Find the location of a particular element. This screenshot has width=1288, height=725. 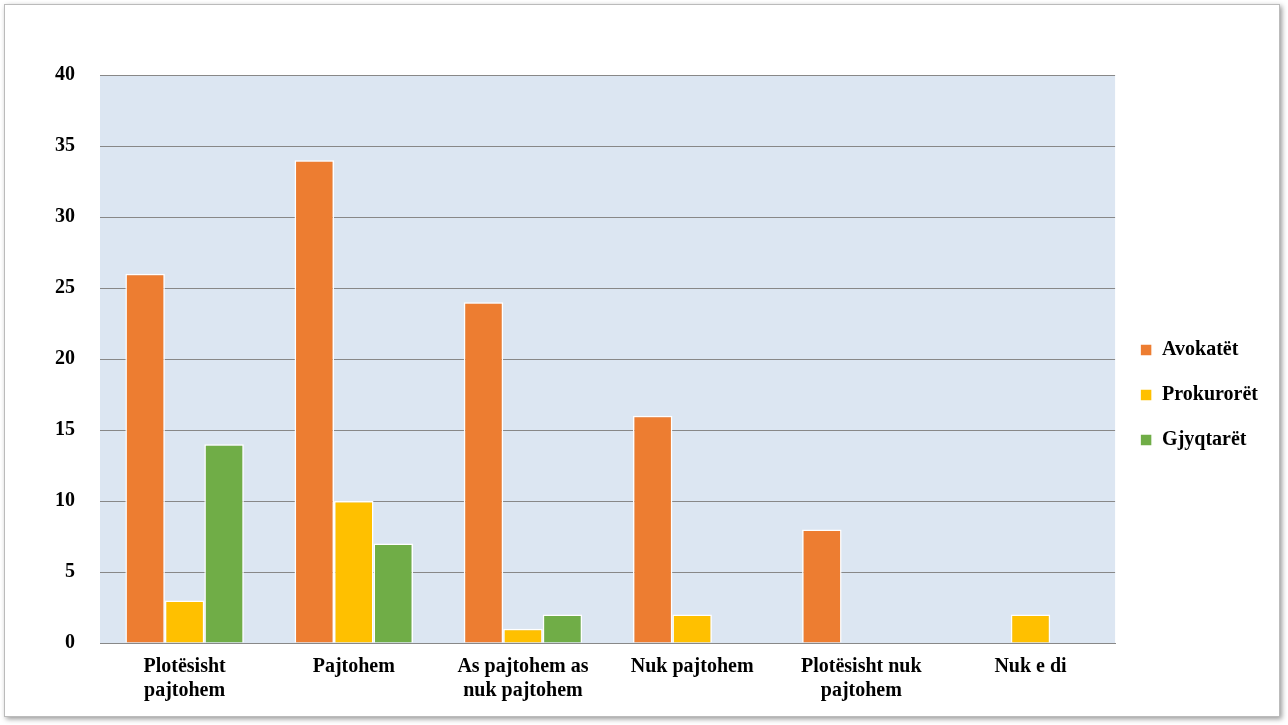

y-tick-label: 5 is located at coordinates (70, 570).